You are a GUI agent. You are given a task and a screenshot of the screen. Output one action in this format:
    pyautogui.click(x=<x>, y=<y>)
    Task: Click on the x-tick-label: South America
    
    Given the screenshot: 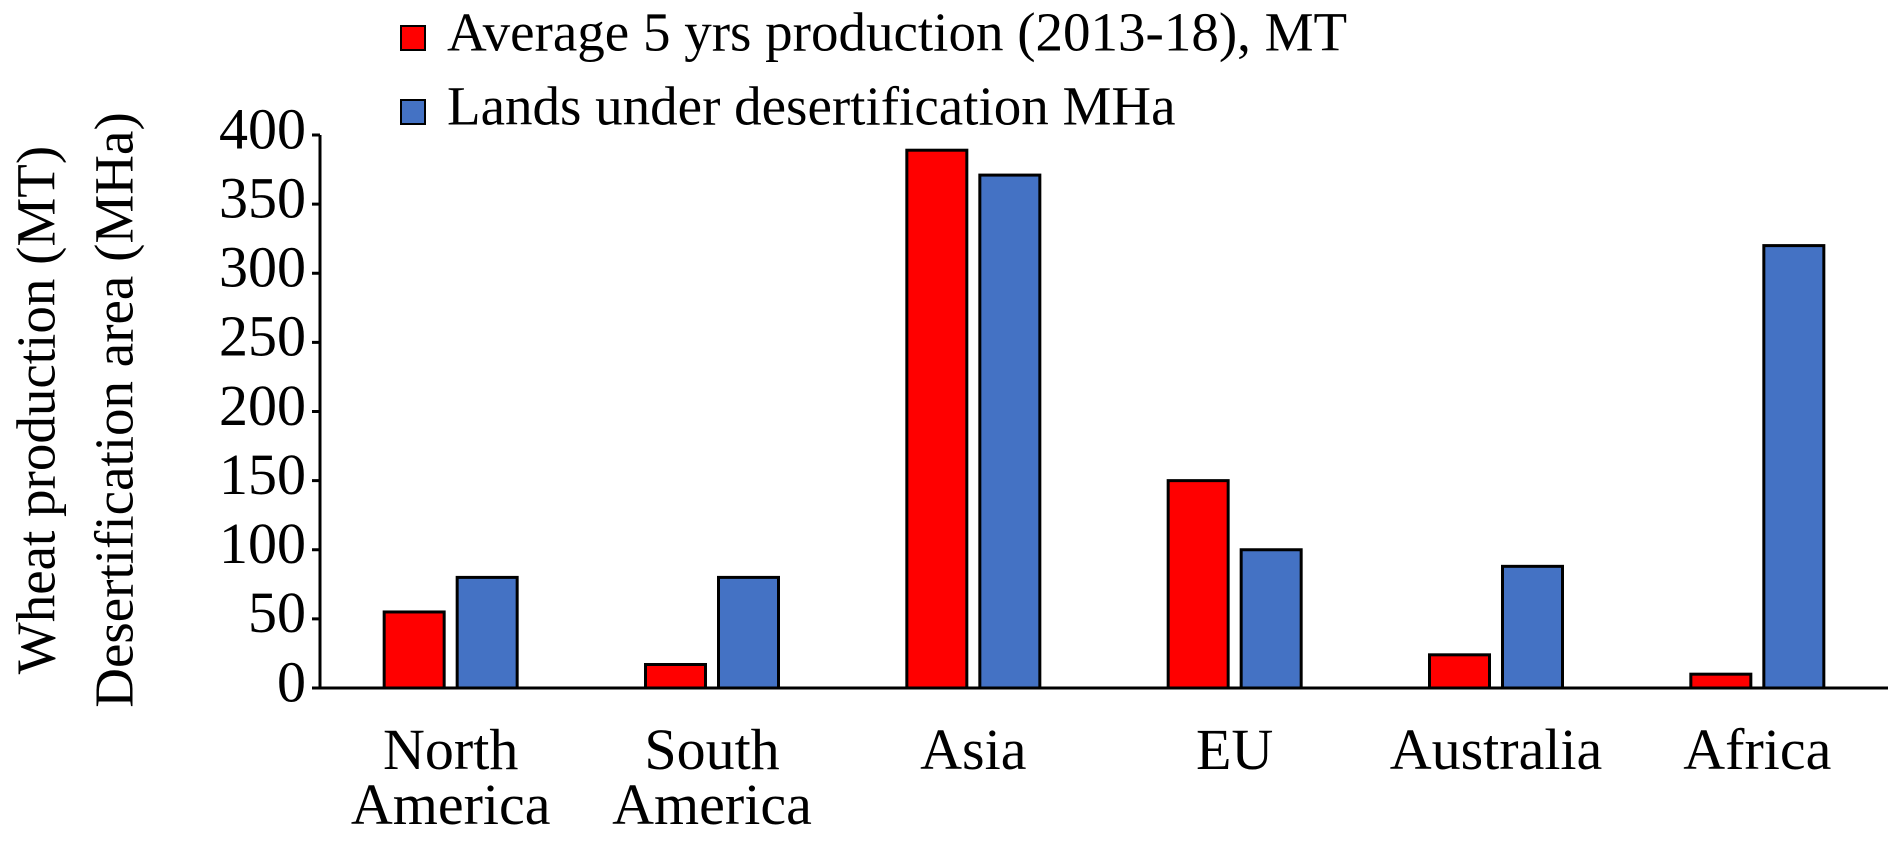 What is the action you would take?
    pyautogui.click(x=712, y=777)
    